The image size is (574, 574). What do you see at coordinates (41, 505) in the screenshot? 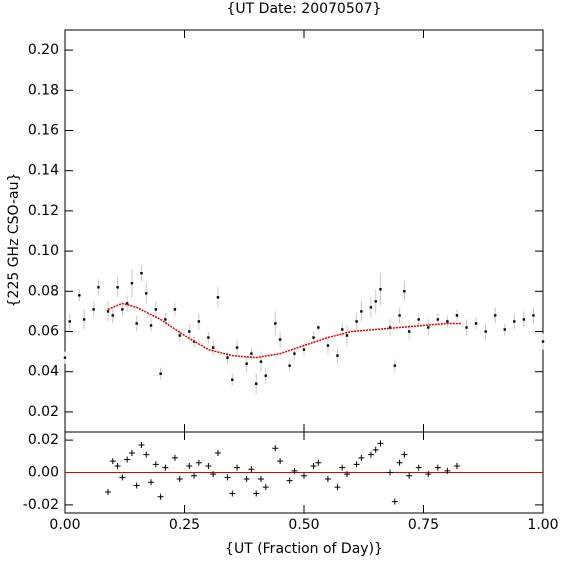
I see `y-tick-label: -0.02` at bounding box center [41, 505].